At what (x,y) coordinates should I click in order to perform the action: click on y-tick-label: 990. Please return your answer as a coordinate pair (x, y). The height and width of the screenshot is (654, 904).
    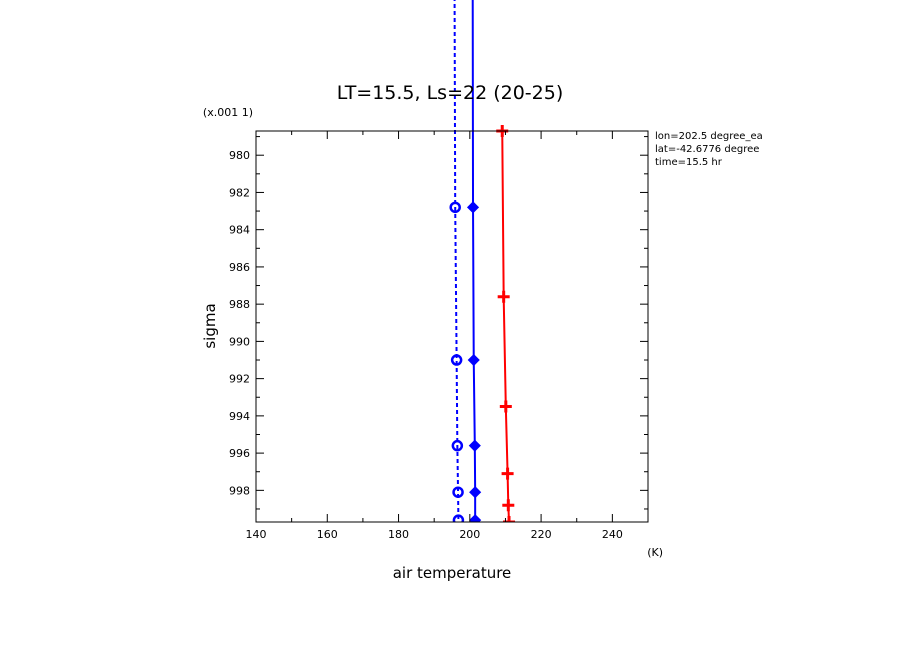
    Looking at the image, I should click on (239, 341).